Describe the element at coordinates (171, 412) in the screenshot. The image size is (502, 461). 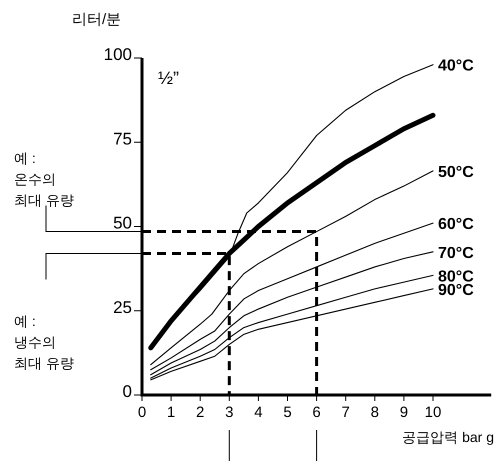
I see `x-tick-label: 1` at that location.